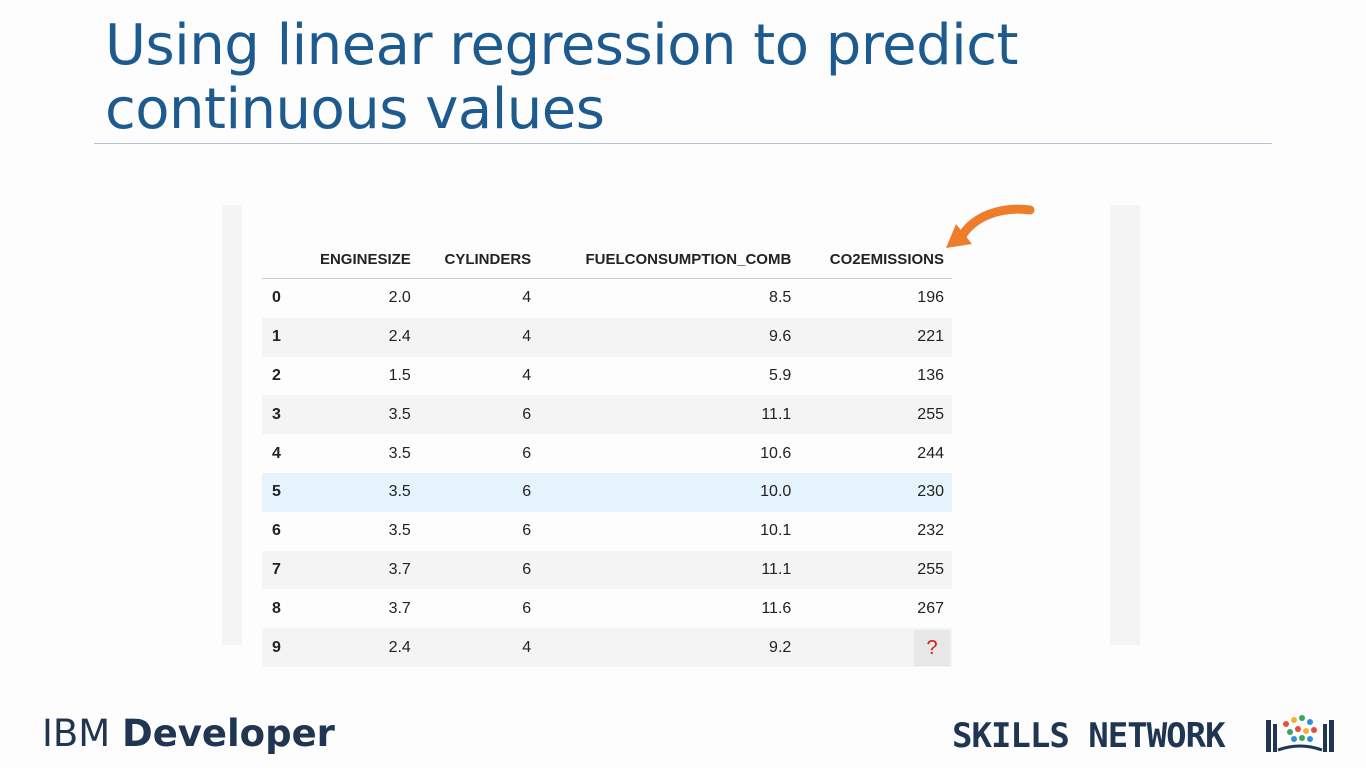 This screenshot has height=768, width=1366. I want to click on enginesize-header: ENGINESIZE, so click(356, 259).